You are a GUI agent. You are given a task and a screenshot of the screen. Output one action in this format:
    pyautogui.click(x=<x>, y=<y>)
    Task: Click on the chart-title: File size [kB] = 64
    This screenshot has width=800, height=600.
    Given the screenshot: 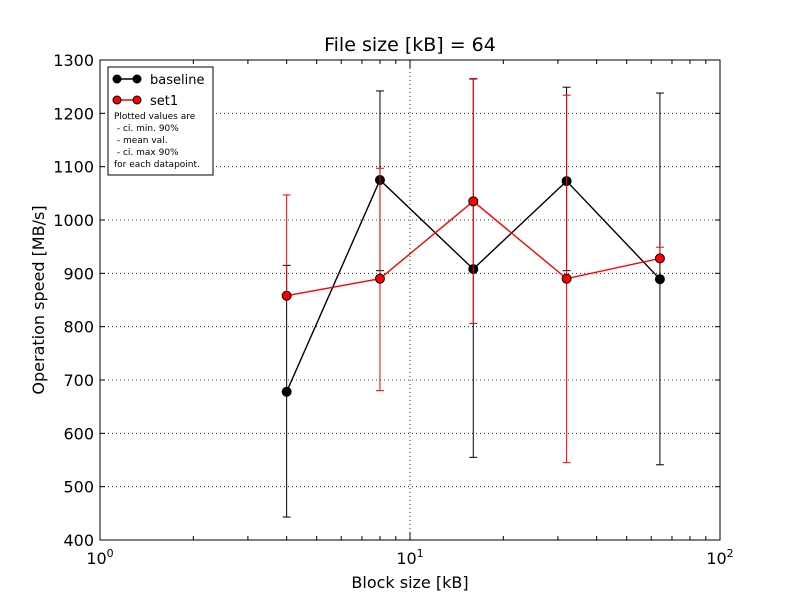 What is the action you would take?
    pyautogui.click(x=410, y=45)
    